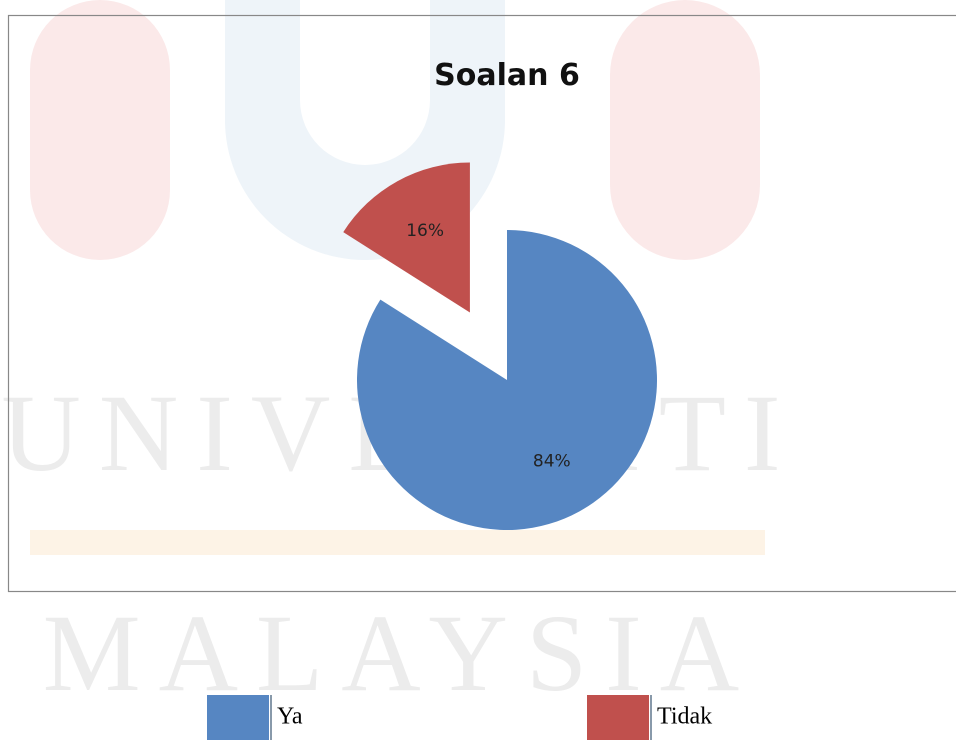  I want to click on data-label: 16%, so click(425, 231).